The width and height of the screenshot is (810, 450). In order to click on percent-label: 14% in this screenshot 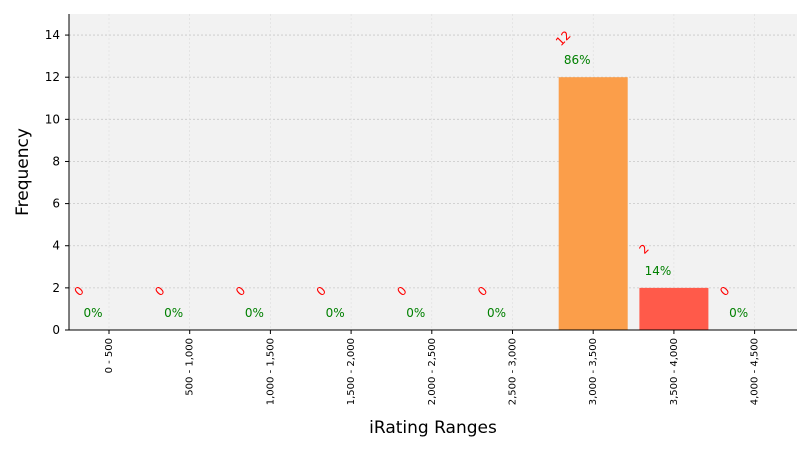, I will do `click(658, 271)`.